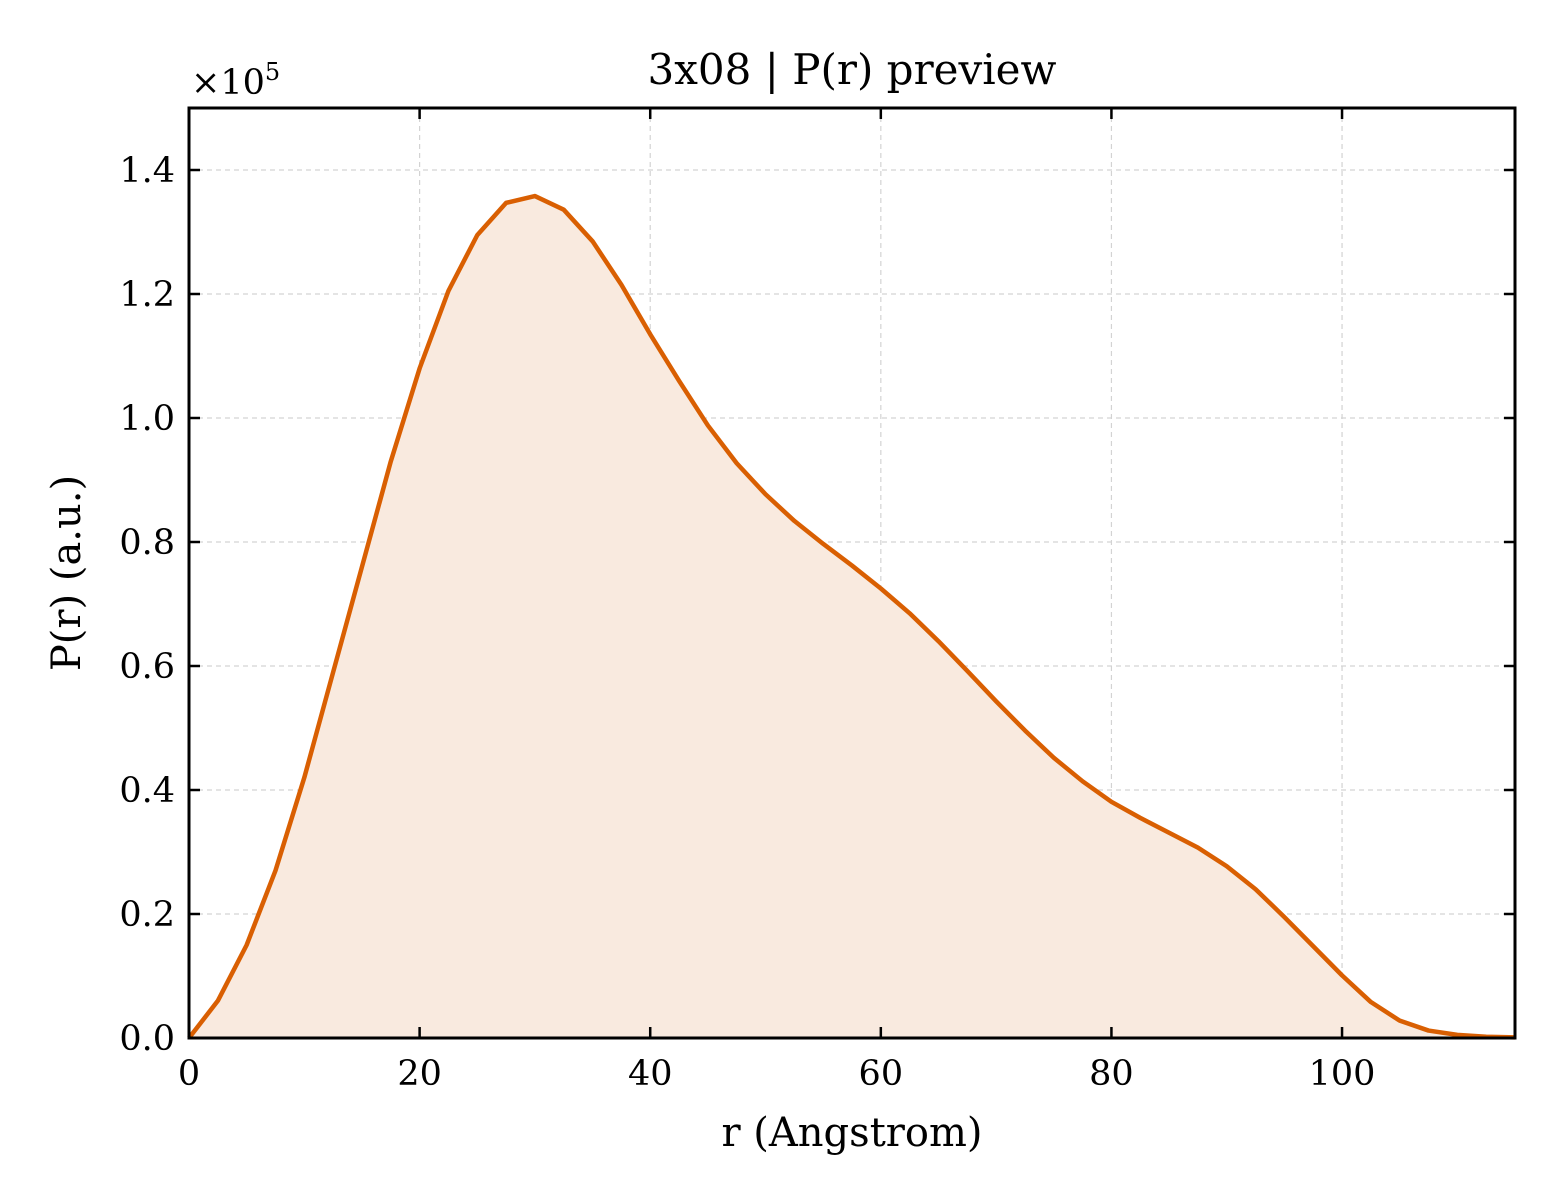 The image size is (1560, 1200). I want to click on y-tick-label: 1.2, so click(147, 295).